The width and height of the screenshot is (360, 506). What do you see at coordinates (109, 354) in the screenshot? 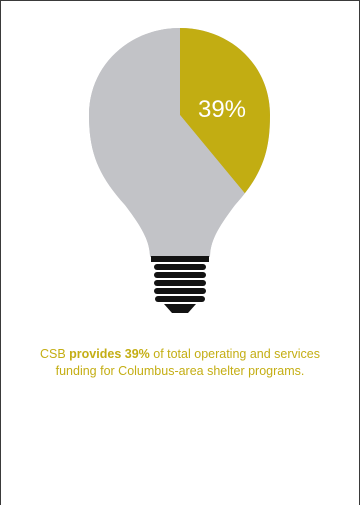
I see `caption-emphasis: provides 39%` at bounding box center [109, 354].